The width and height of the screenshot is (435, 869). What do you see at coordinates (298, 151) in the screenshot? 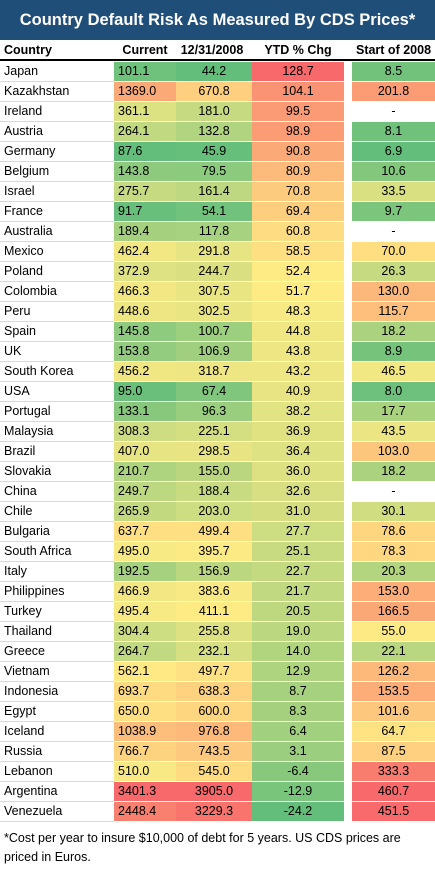
I see `ytd-change-cell: 90.8` at bounding box center [298, 151].